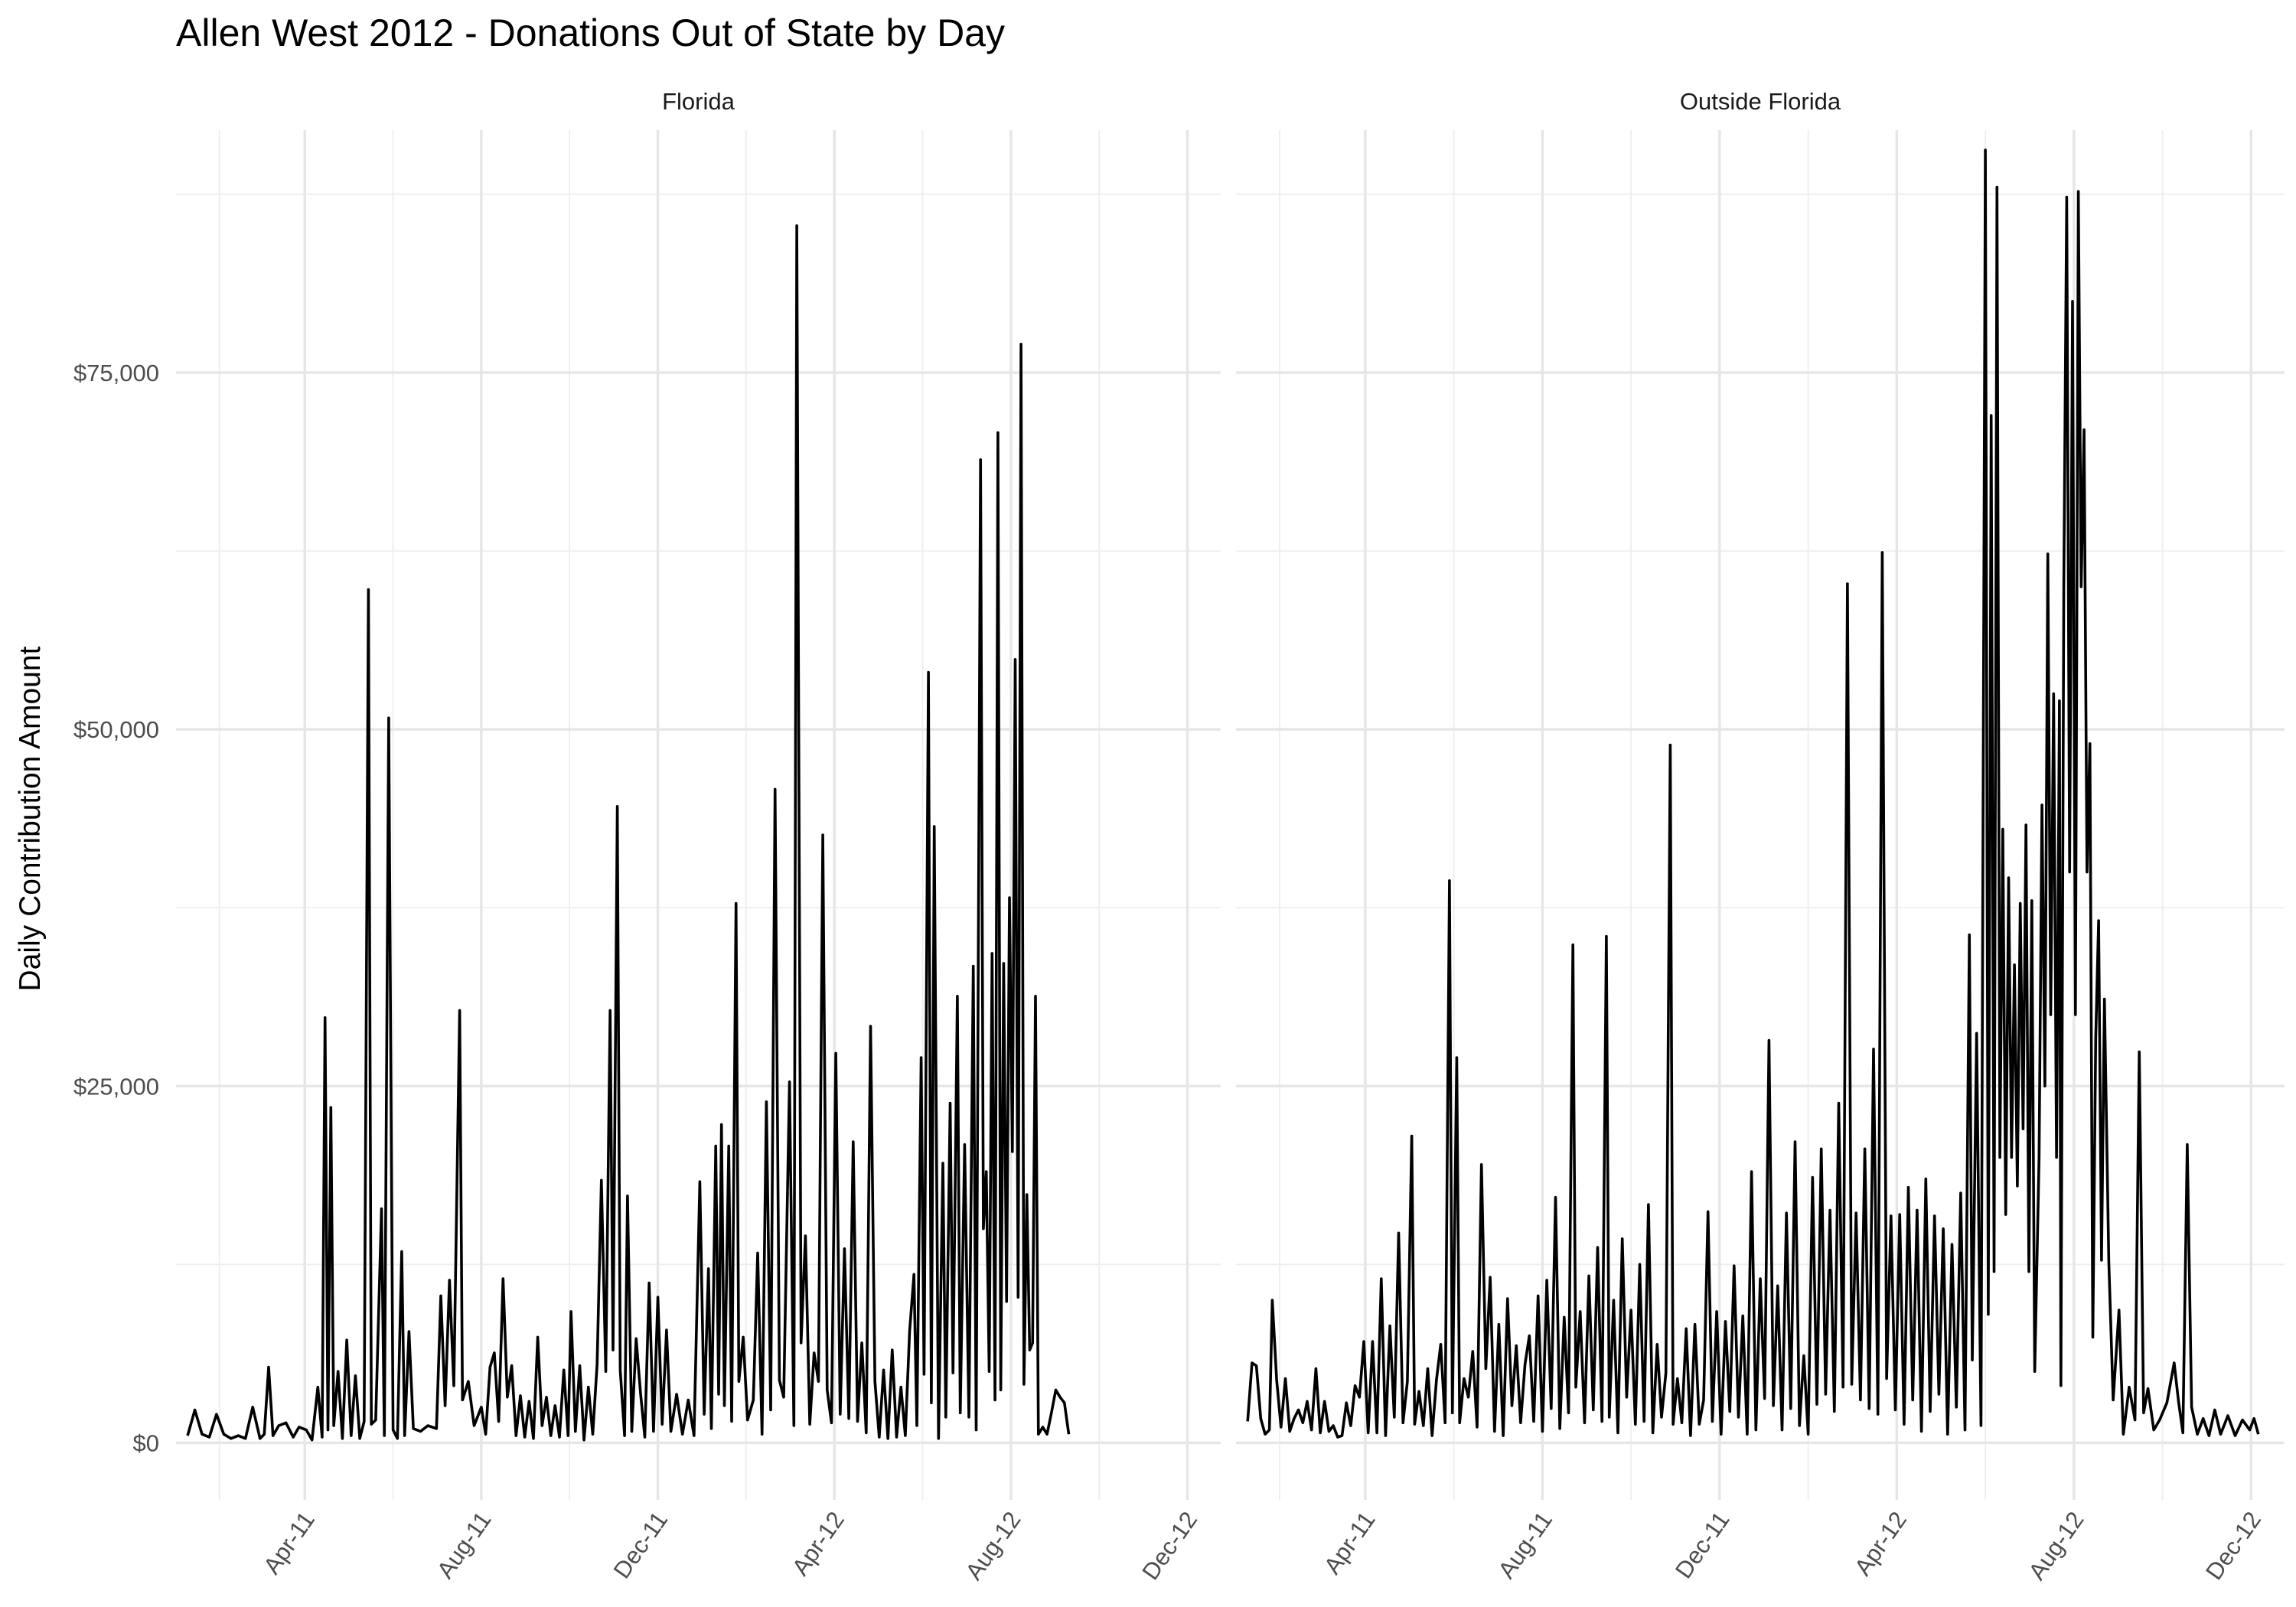 This screenshot has width=2296, height=1607. What do you see at coordinates (116, 1086) in the screenshot?
I see `y-tick-label: $25,000` at bounding box center [116, 1086].